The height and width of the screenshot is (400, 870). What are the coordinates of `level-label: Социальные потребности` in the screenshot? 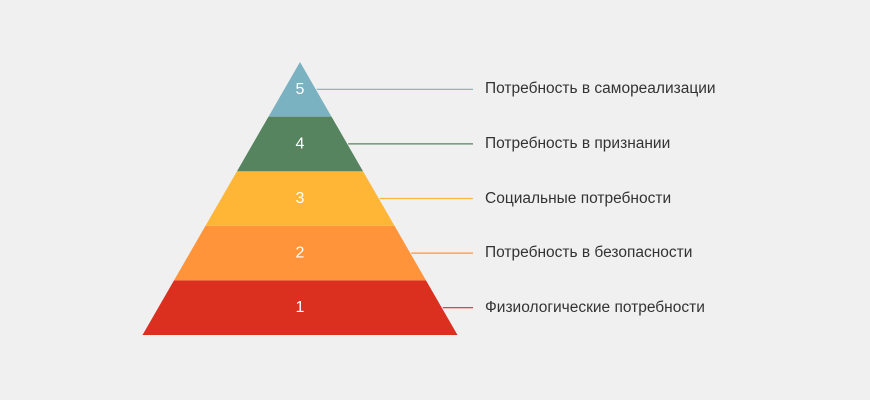 It's located at (578, 198).